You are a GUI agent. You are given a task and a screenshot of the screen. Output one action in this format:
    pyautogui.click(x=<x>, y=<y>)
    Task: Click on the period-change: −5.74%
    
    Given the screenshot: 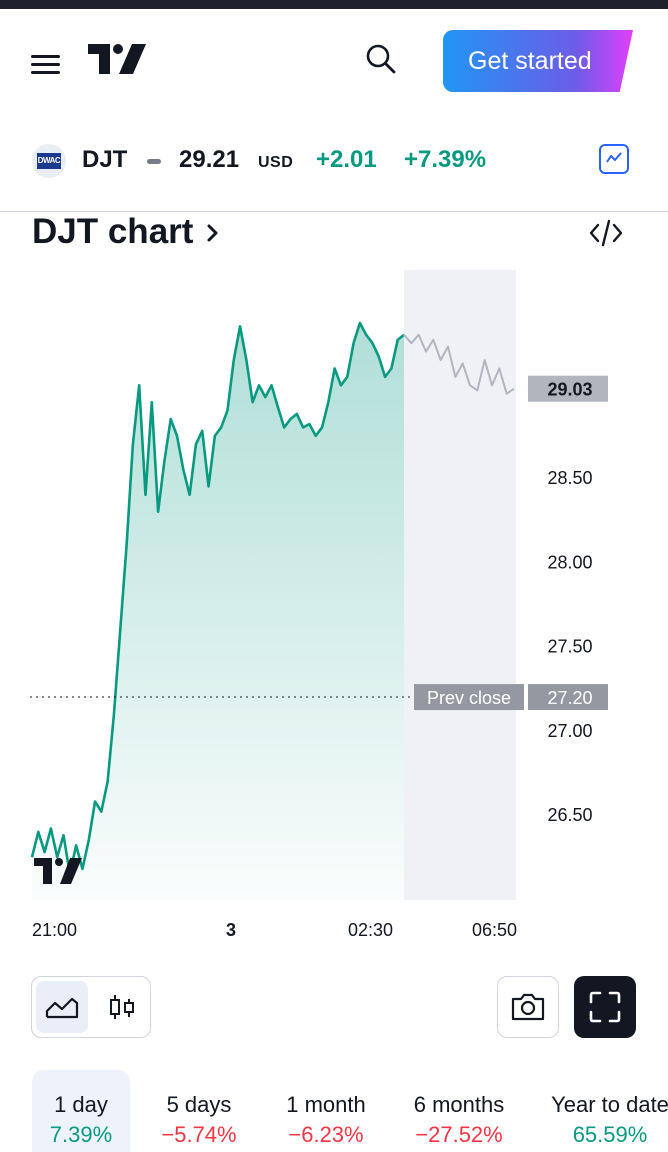 What is the action you would take?
    pyautogui.click(x=199, y=1134)
    